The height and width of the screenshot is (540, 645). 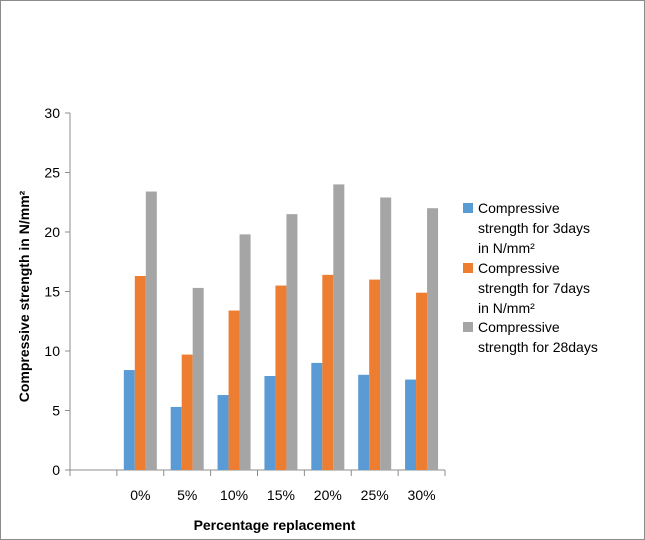 I want to click on y-tick-label: 30, so click(x=52, y=113).